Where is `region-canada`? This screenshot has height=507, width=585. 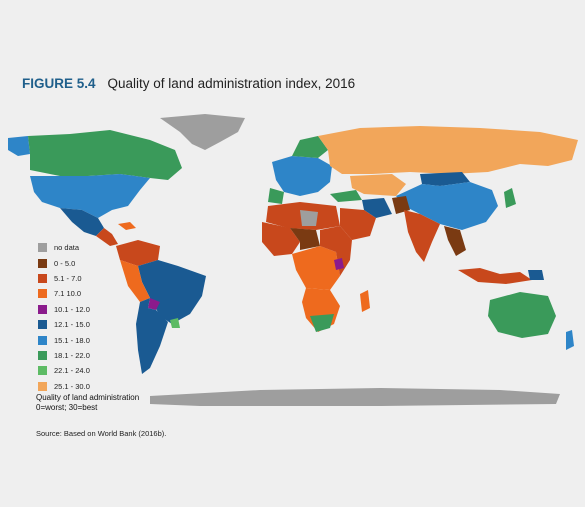
region-canada is located at coordinates (105, 155).